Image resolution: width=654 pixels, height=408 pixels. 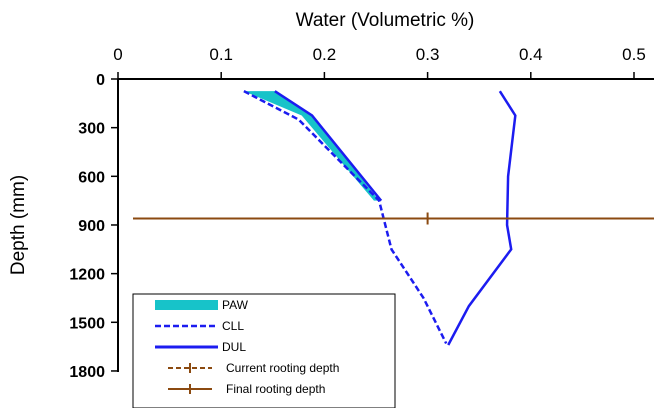 I want to click on x-tick-label: 0.1, so click(x=221, y=54).